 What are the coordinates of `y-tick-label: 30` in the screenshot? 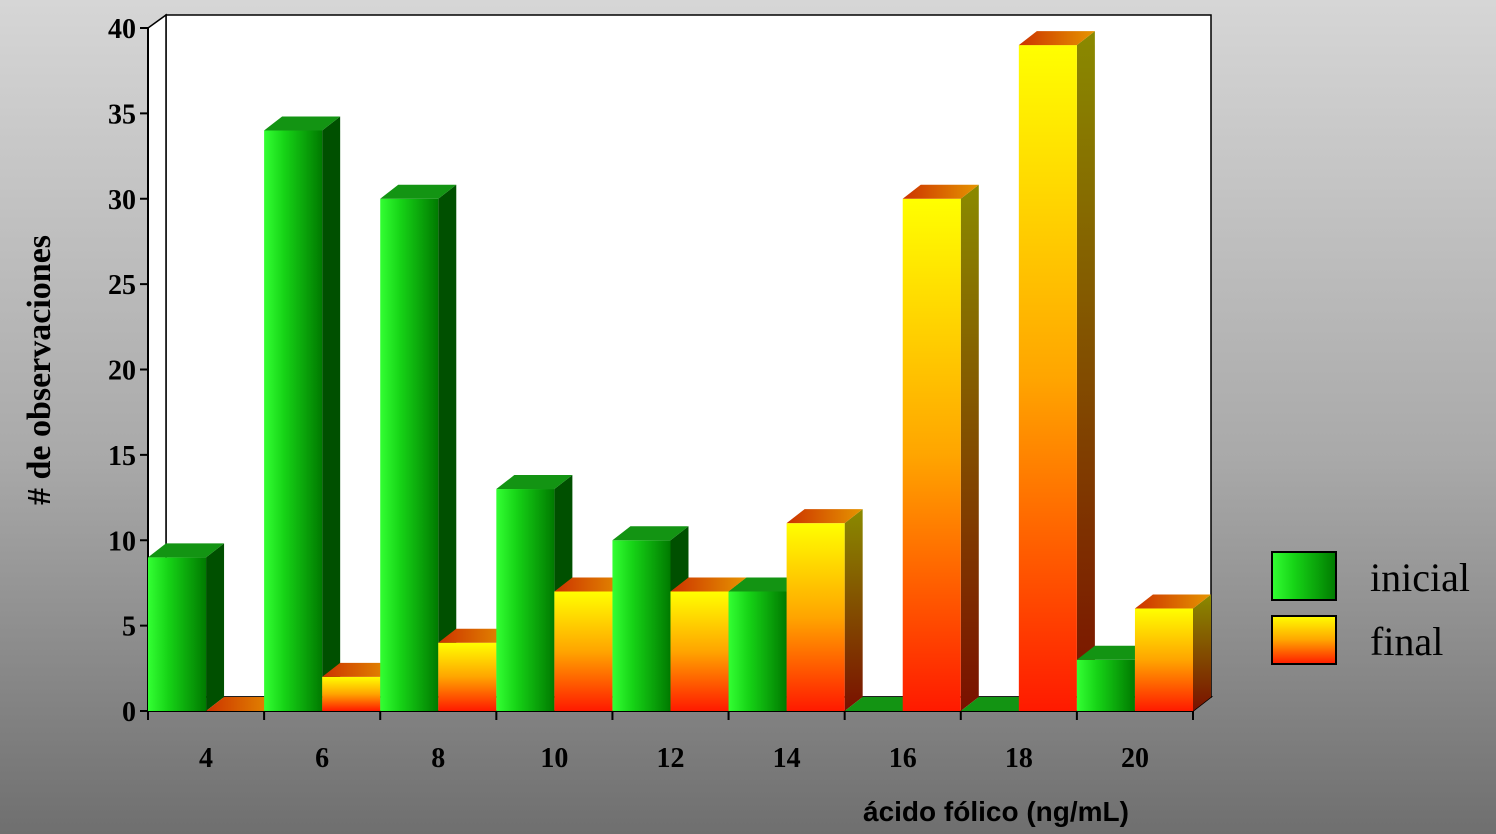 It's located at (122, 200).